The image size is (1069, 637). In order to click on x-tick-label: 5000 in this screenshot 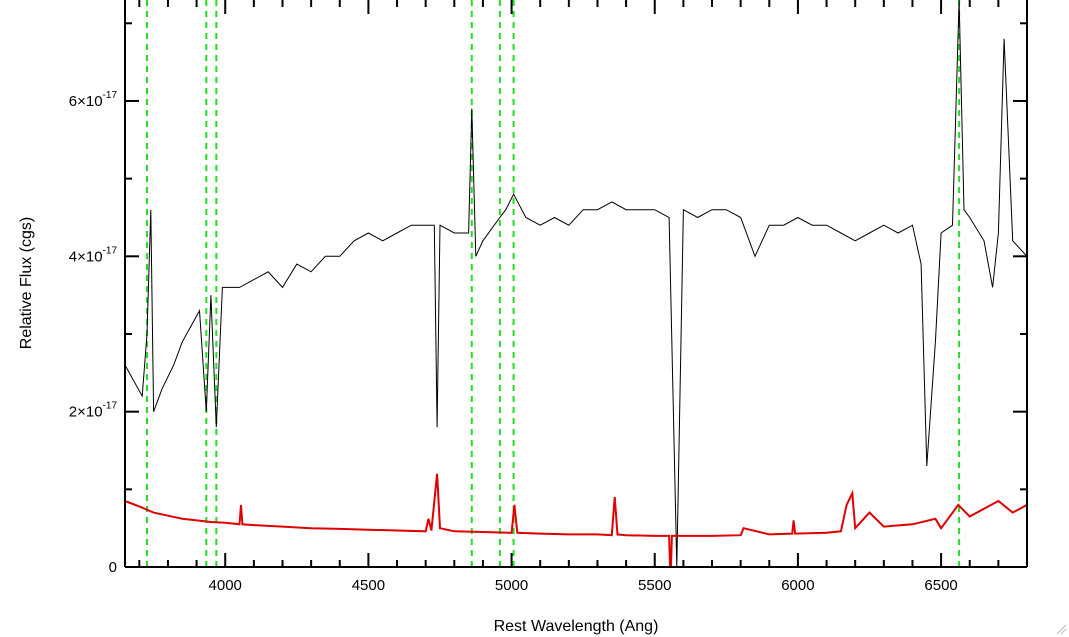, I will do `click(511, 585)`.